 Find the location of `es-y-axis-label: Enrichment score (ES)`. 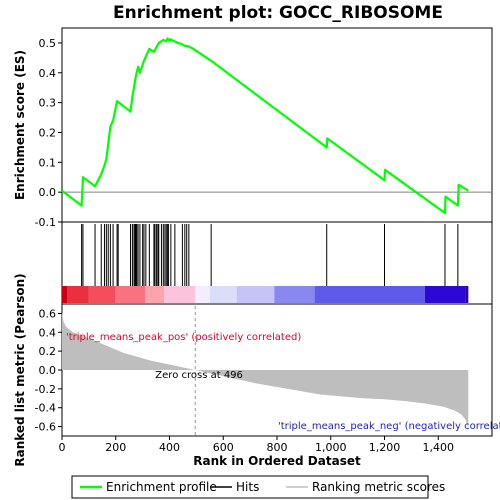

es-y-axis-label: Enrichment score (ES) is located at coordinates (20, 125).